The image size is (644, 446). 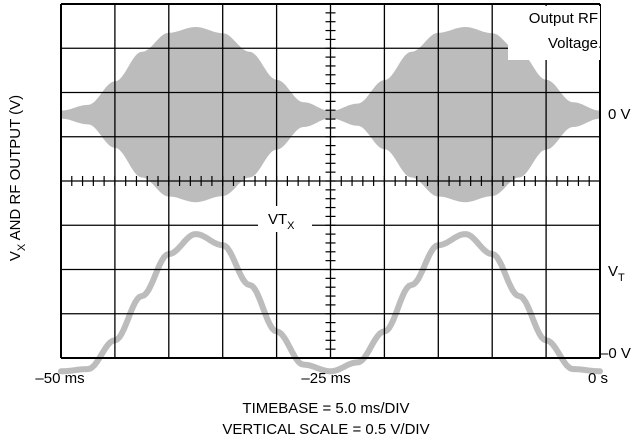 What do you see at coordinates (615, 353) in the screenshot?
I see `neg-zero-volt-marker: –0 V` at bounding box center [615, 353].